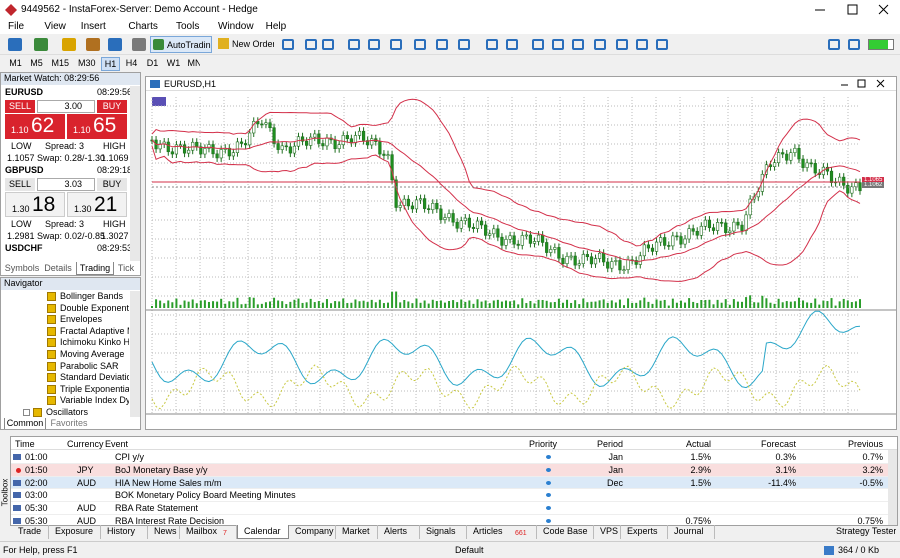 This screenshot has width=900, height=558. What do you see at coordinates (236, 26) in the screenshot?
I see `menu-item: Window` at bounding box center [236, 26].